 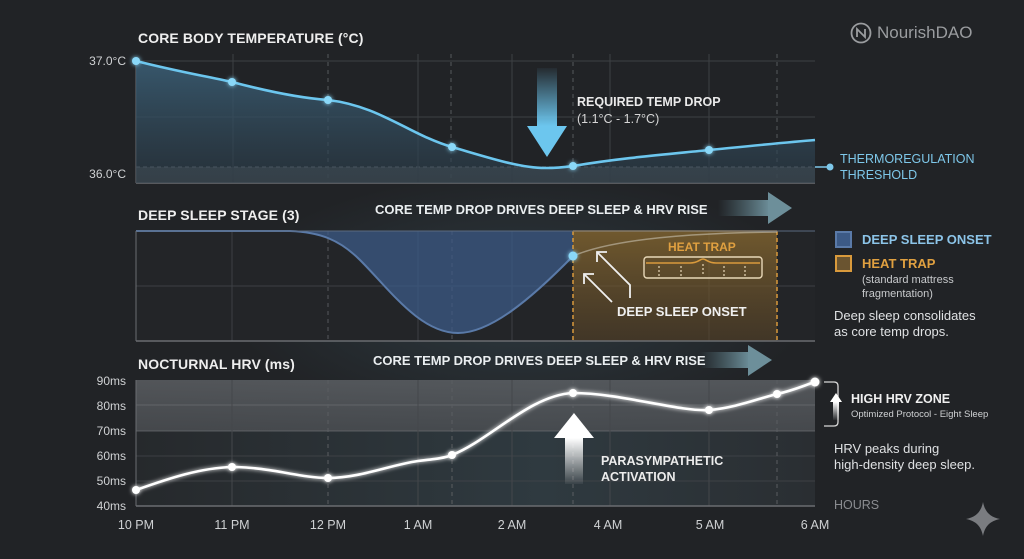 I want to click on parasympathetic-up-arrow-icon, so click(x=574, y=448).